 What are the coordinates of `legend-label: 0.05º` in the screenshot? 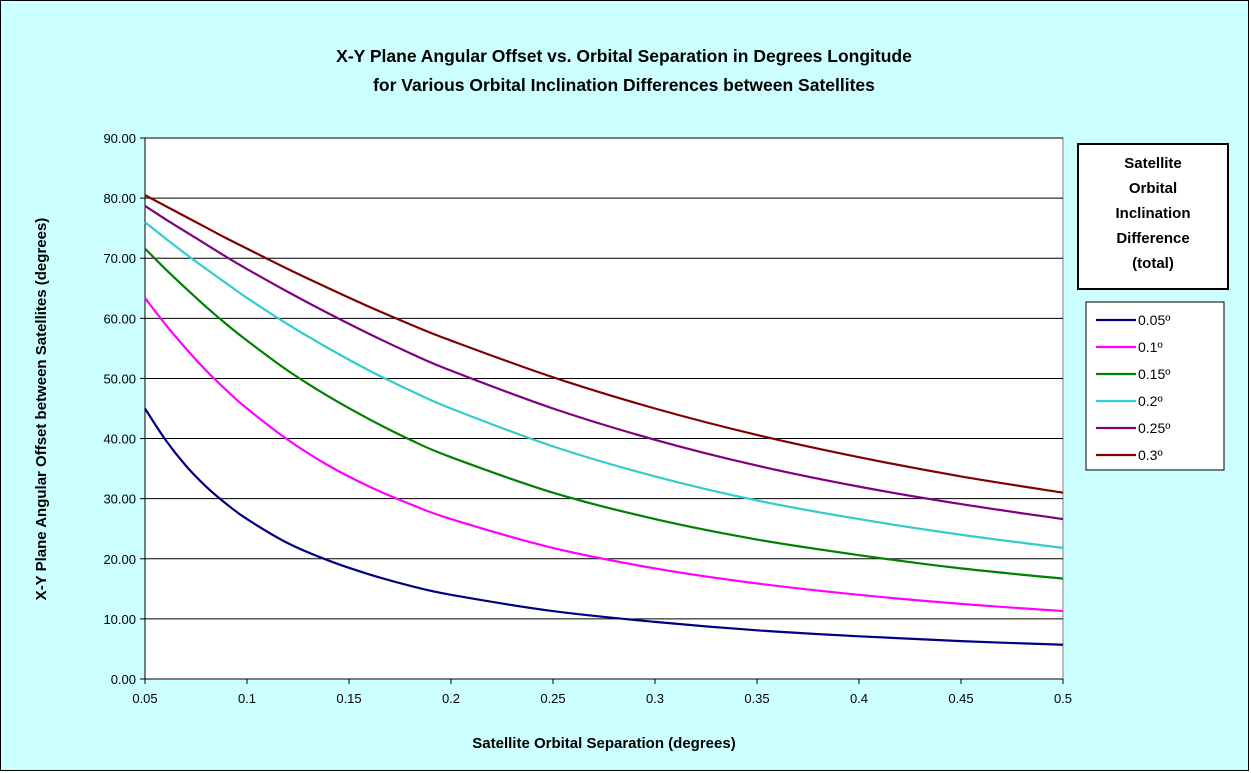 It's located at (1154, 320).